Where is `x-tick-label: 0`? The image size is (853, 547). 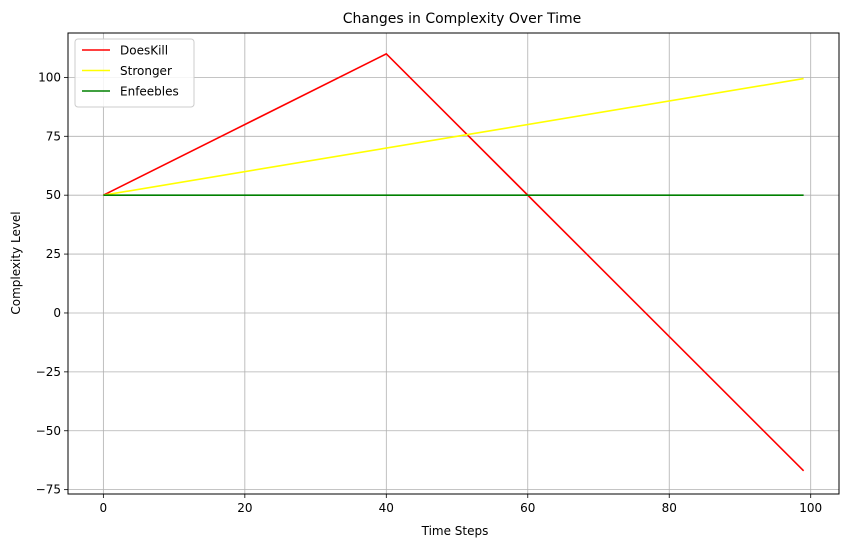
x-tick-label: 0 is located at coordinates (104, 508).